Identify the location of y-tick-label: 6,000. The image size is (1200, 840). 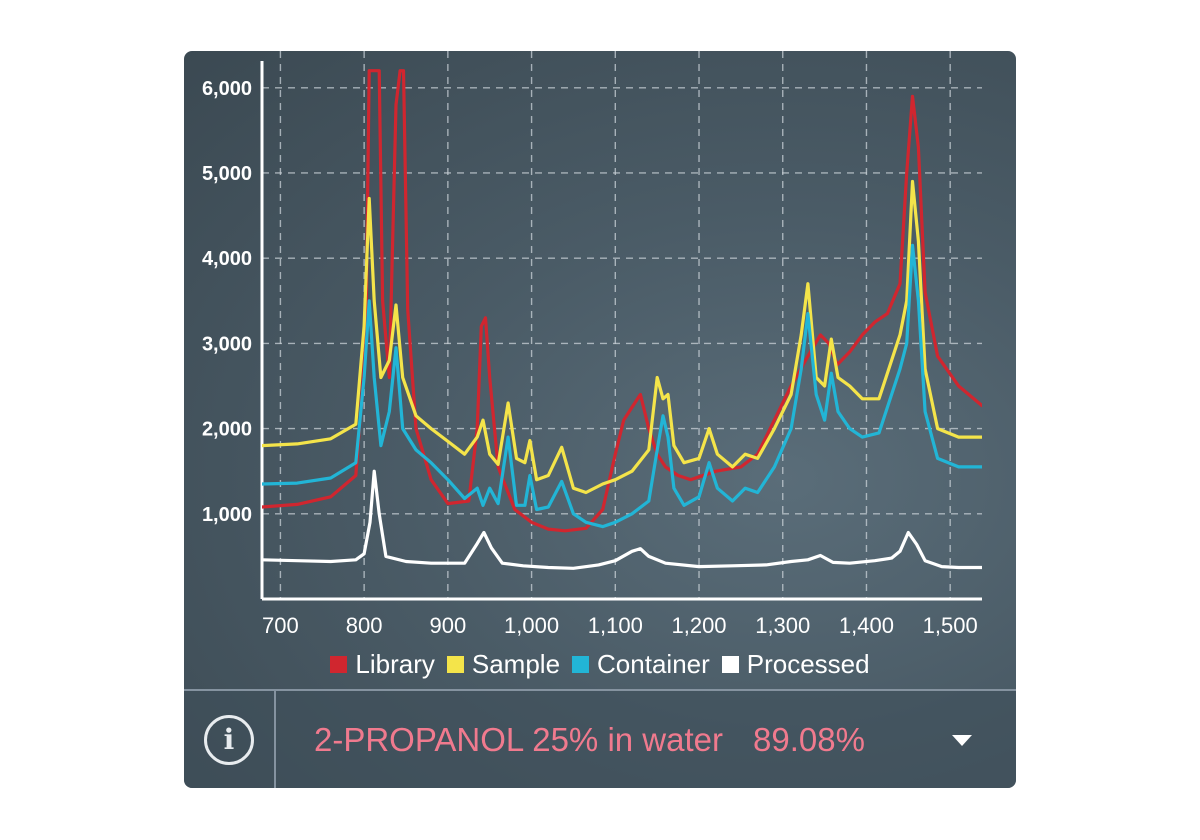
(227, 89).